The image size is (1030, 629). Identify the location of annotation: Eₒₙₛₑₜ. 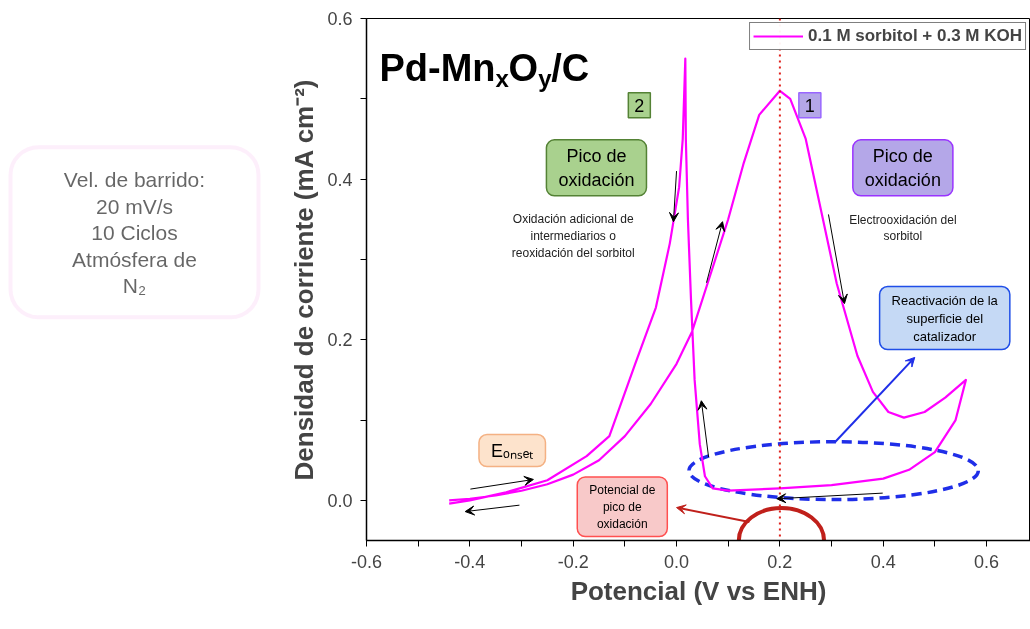
(512, 450).